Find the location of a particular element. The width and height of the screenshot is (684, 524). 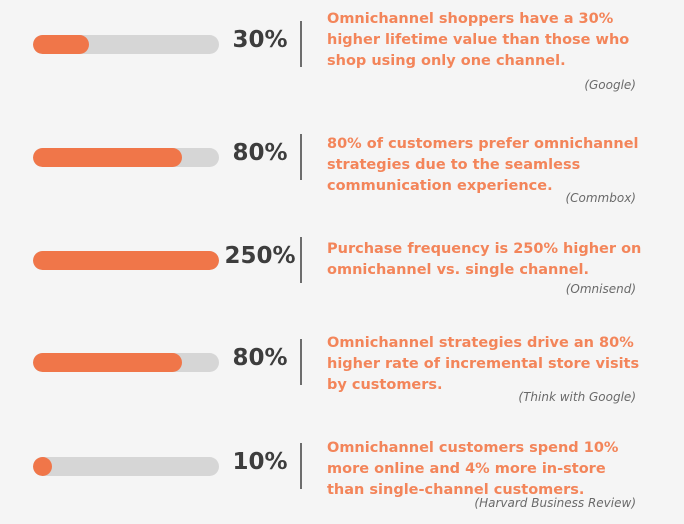

description-line: strategies due to the seamless is located at coordinates (454, 165).